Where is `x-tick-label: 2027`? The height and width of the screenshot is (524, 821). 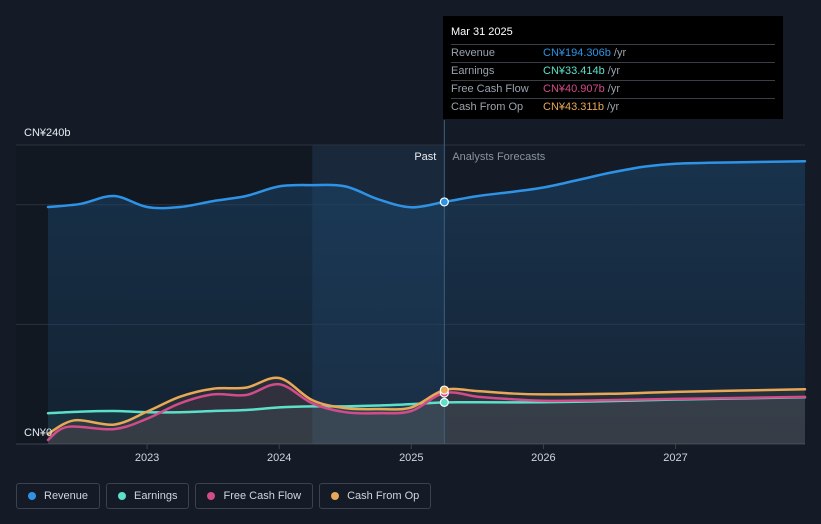 x-tick-label: 2027 is located at coordinates (675, 458).